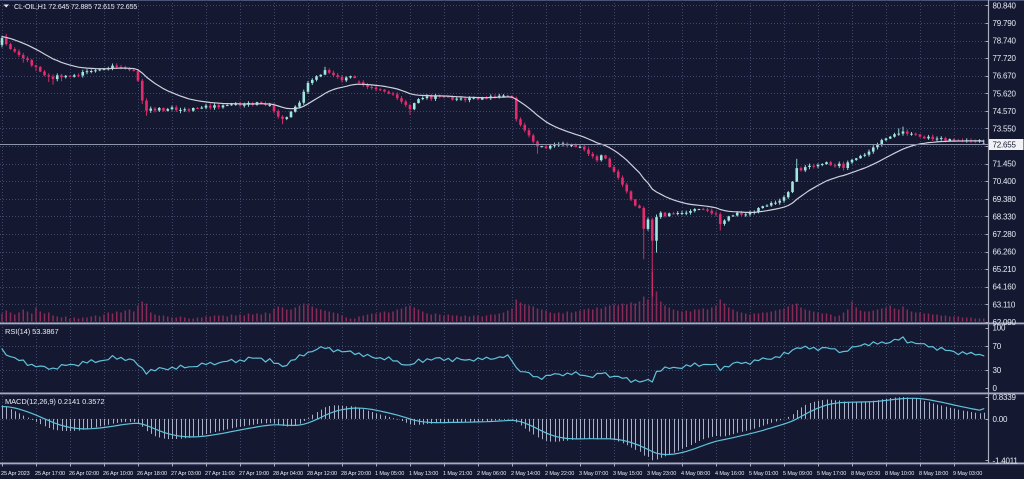 This screenshot has width=1024, height=479. What do you see at coordinates (593, 474) in the screenshot?
I see `time-axis-label: 3 May 07:00` at bounding box center [593, 474].